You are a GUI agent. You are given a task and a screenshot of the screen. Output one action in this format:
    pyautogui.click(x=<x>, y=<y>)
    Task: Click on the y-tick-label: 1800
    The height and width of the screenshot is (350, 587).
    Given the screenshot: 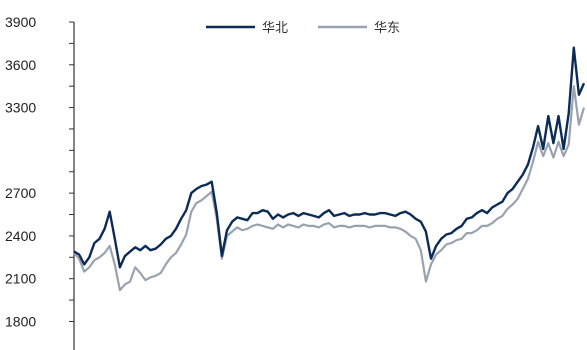 What is the action you would take?
    pyautogui.click(x=20, y=321)
    